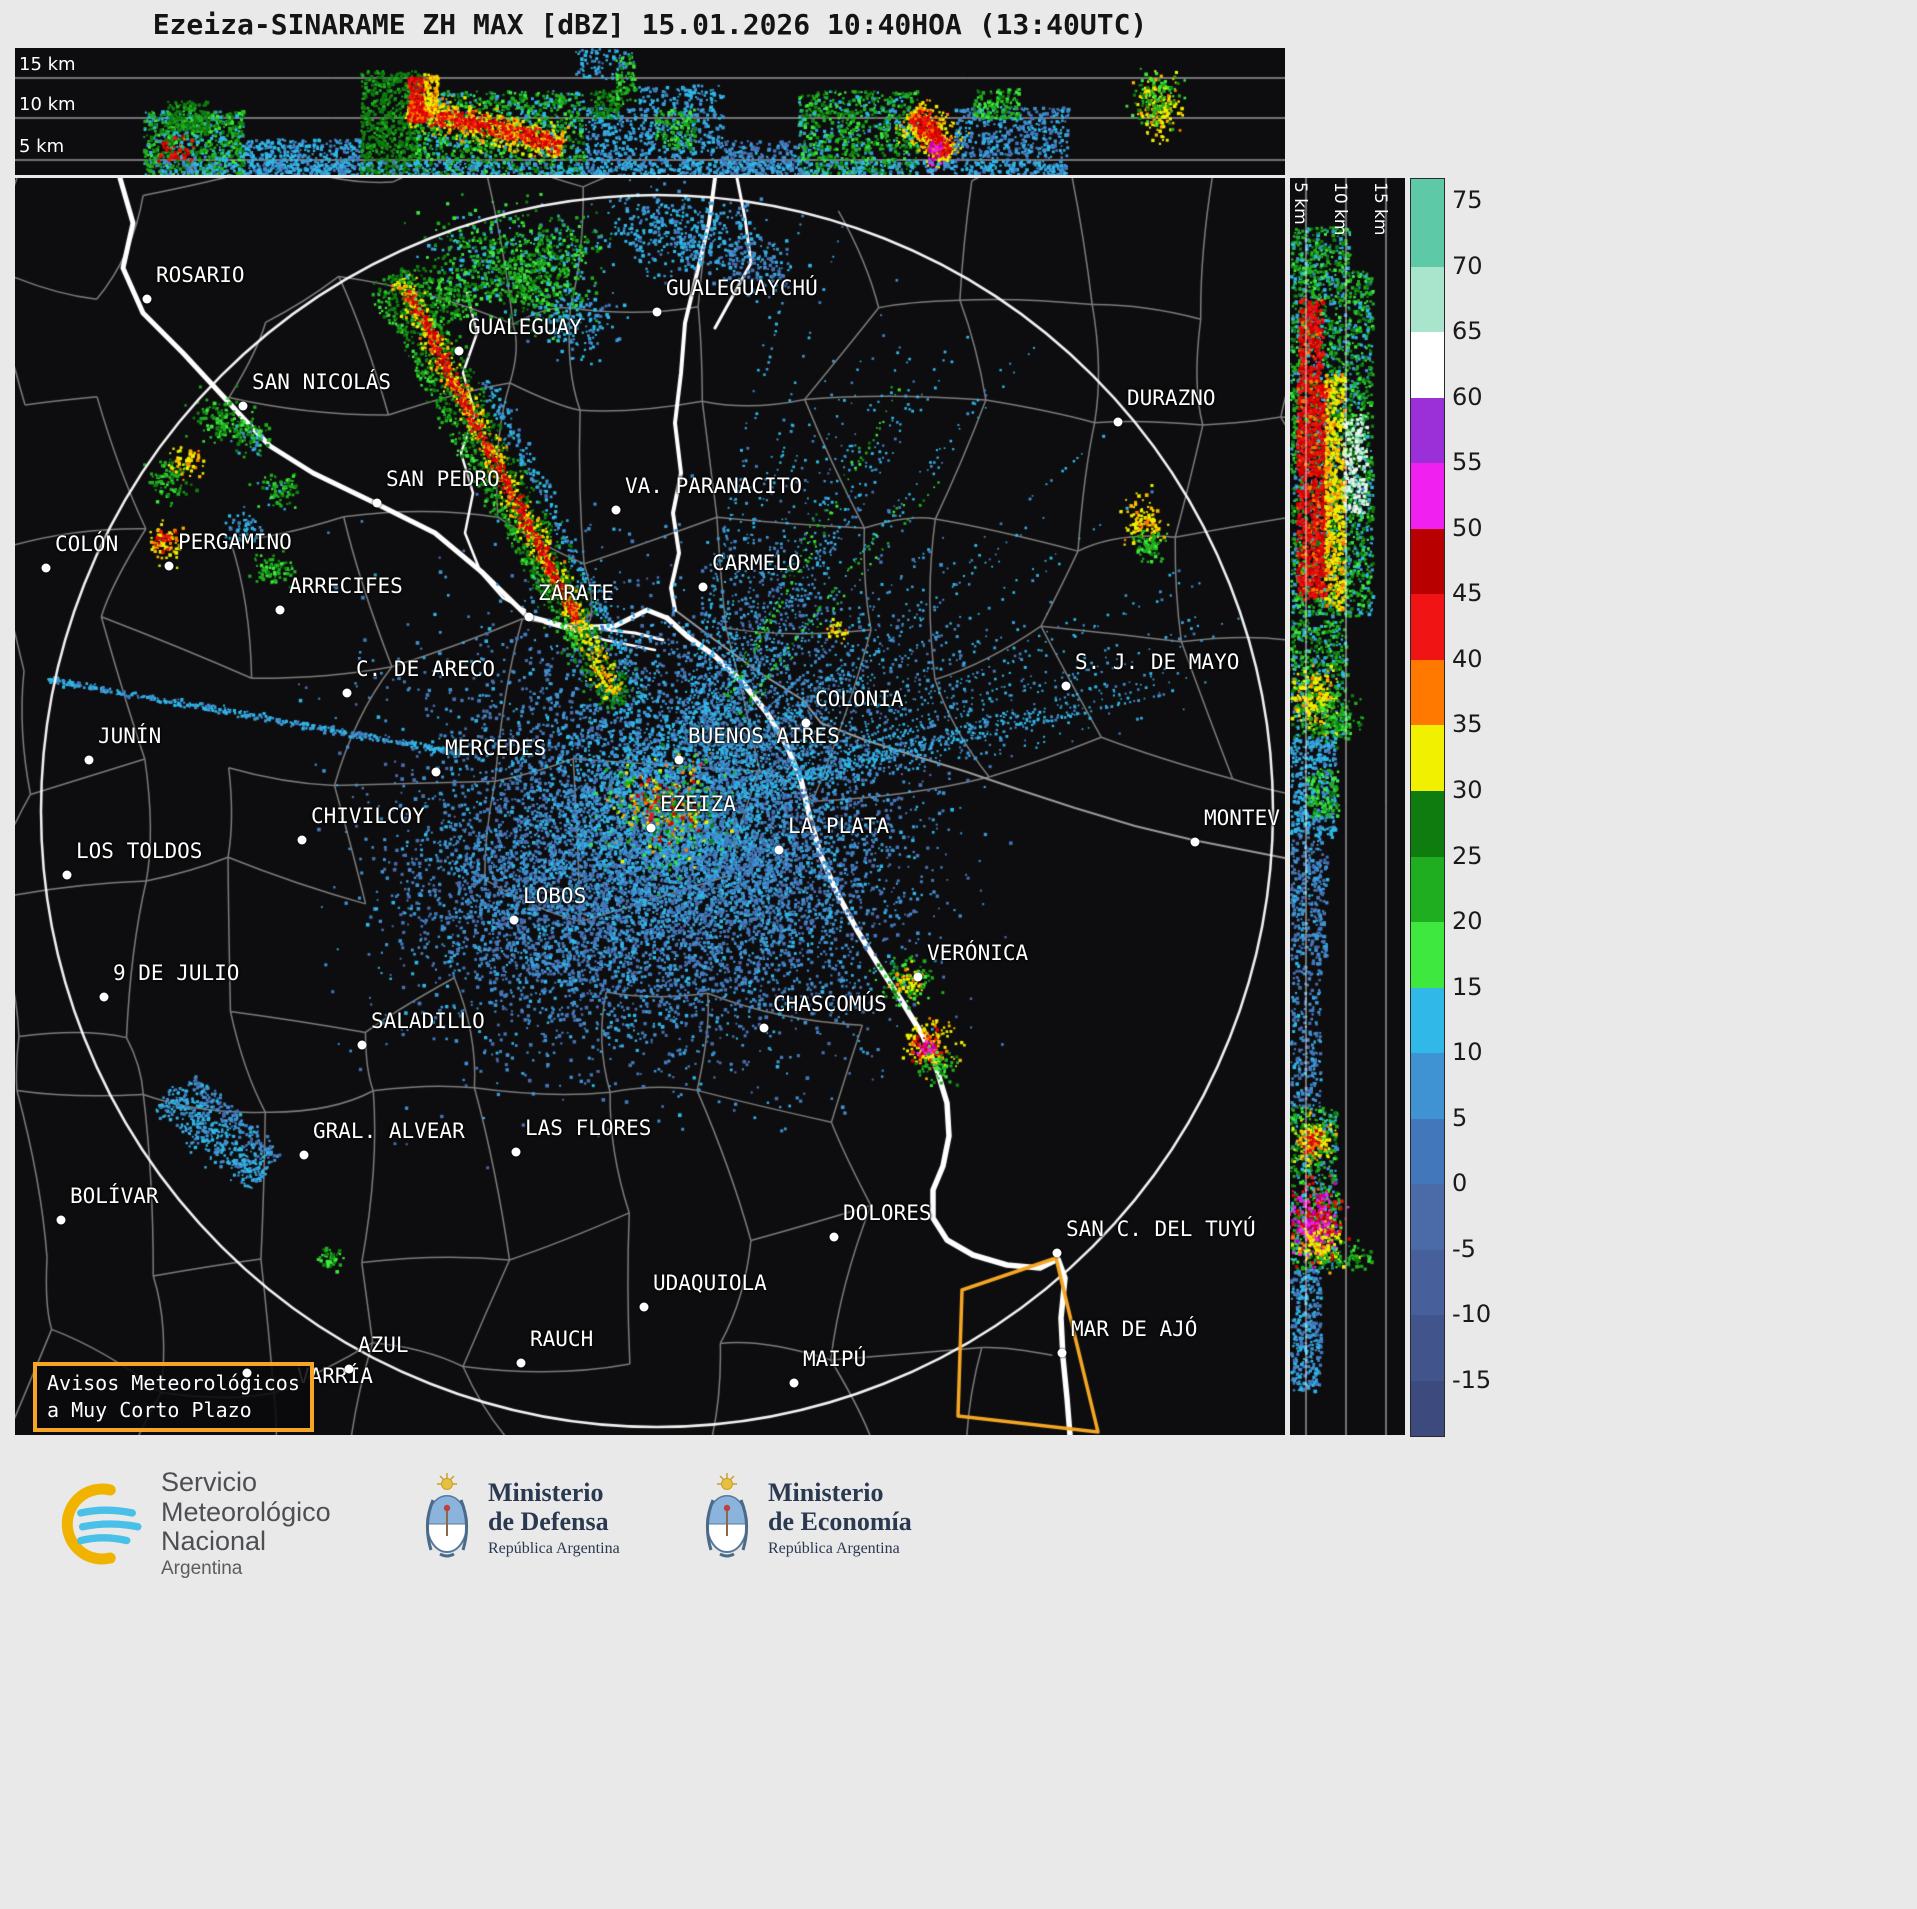  What do you see at coordinates (173, 1397) in the screenshot?
I see `warning-legend-box: Avisos Meteorológicos a Muy Corto Plazo` at bounding box center [173, 1397].